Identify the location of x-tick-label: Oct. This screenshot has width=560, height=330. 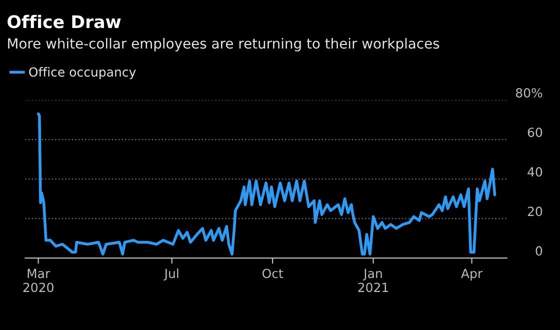
(273, 273).